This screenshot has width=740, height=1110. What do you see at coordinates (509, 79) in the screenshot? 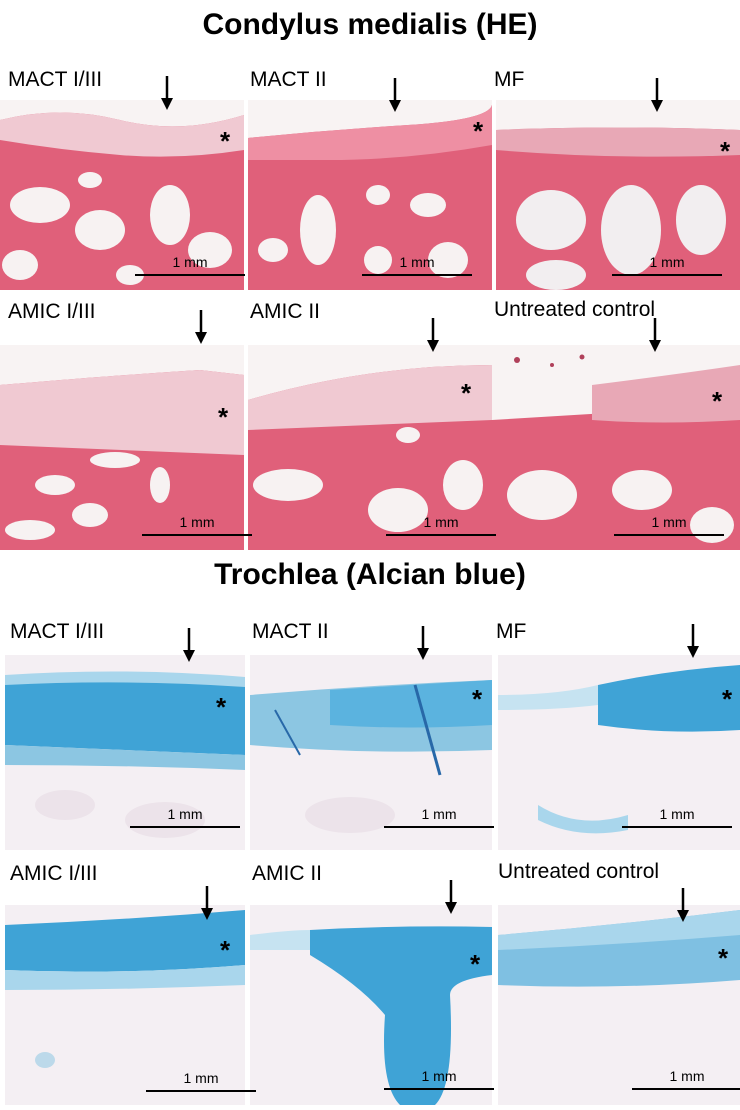
I see `panel-label-mf-he: MF` at bounding box center [509, 79].